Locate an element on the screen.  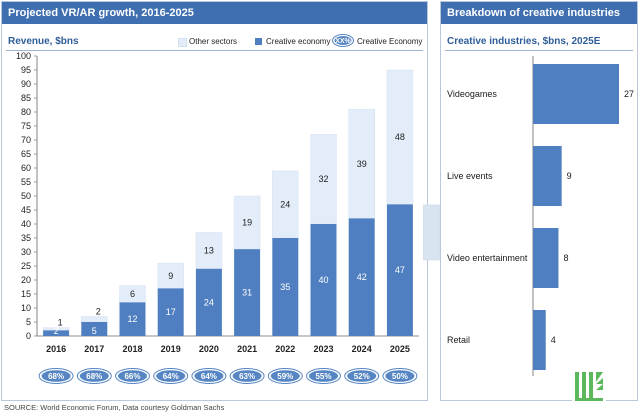
creative-value-label: 2 is located at coordinates (56, 331).